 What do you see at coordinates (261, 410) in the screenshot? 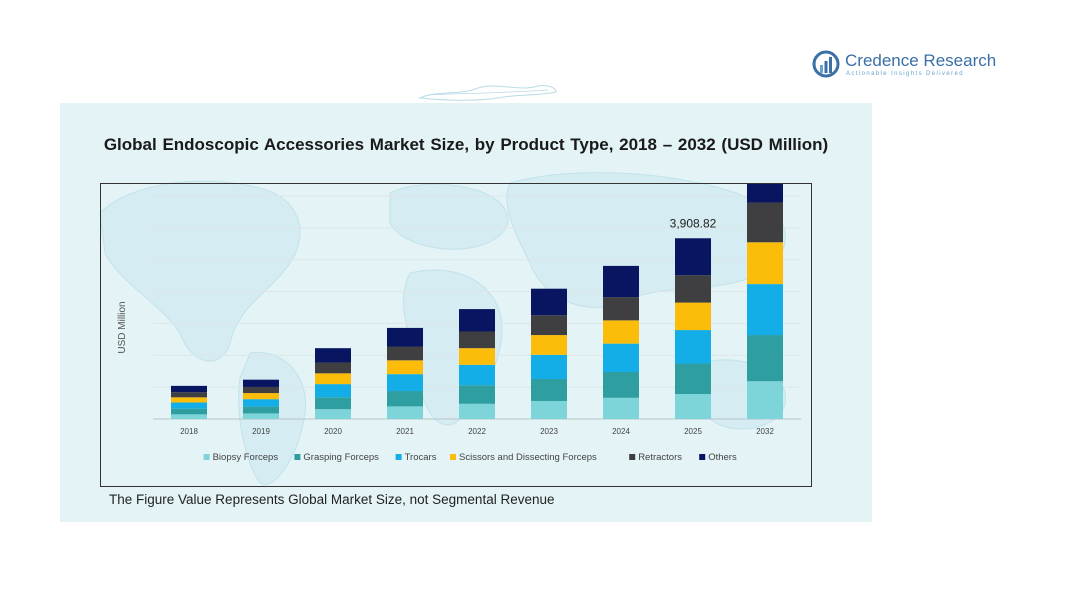
I see `bar-segment-grasping-forceps-2019` at bounding box center [261, 410].